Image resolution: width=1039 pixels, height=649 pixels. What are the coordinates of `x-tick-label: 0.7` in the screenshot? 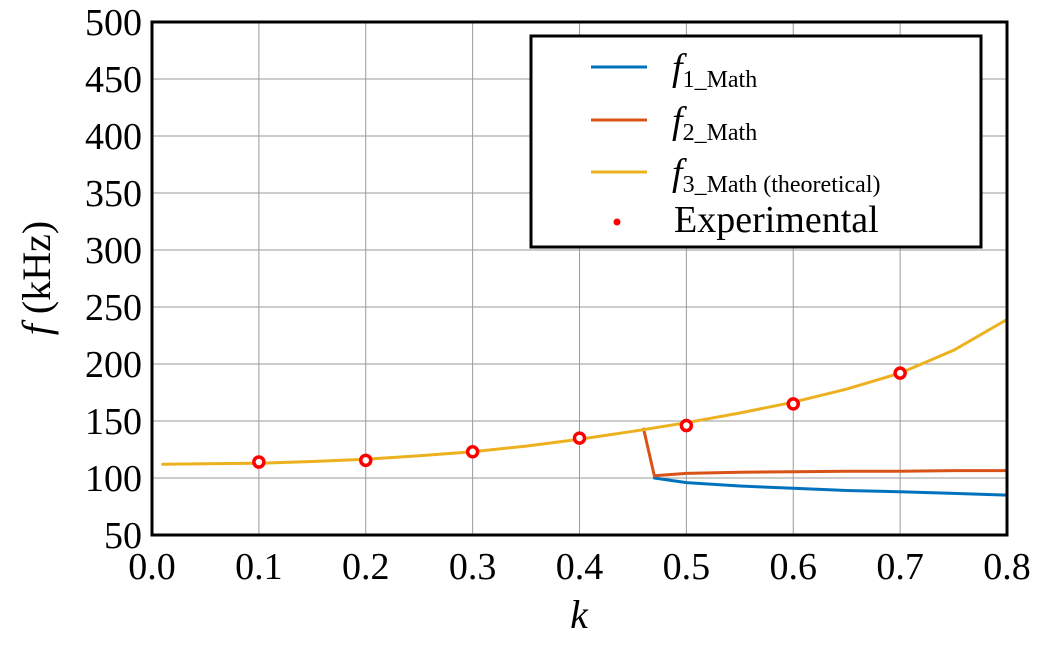 It's located at (900, 567).